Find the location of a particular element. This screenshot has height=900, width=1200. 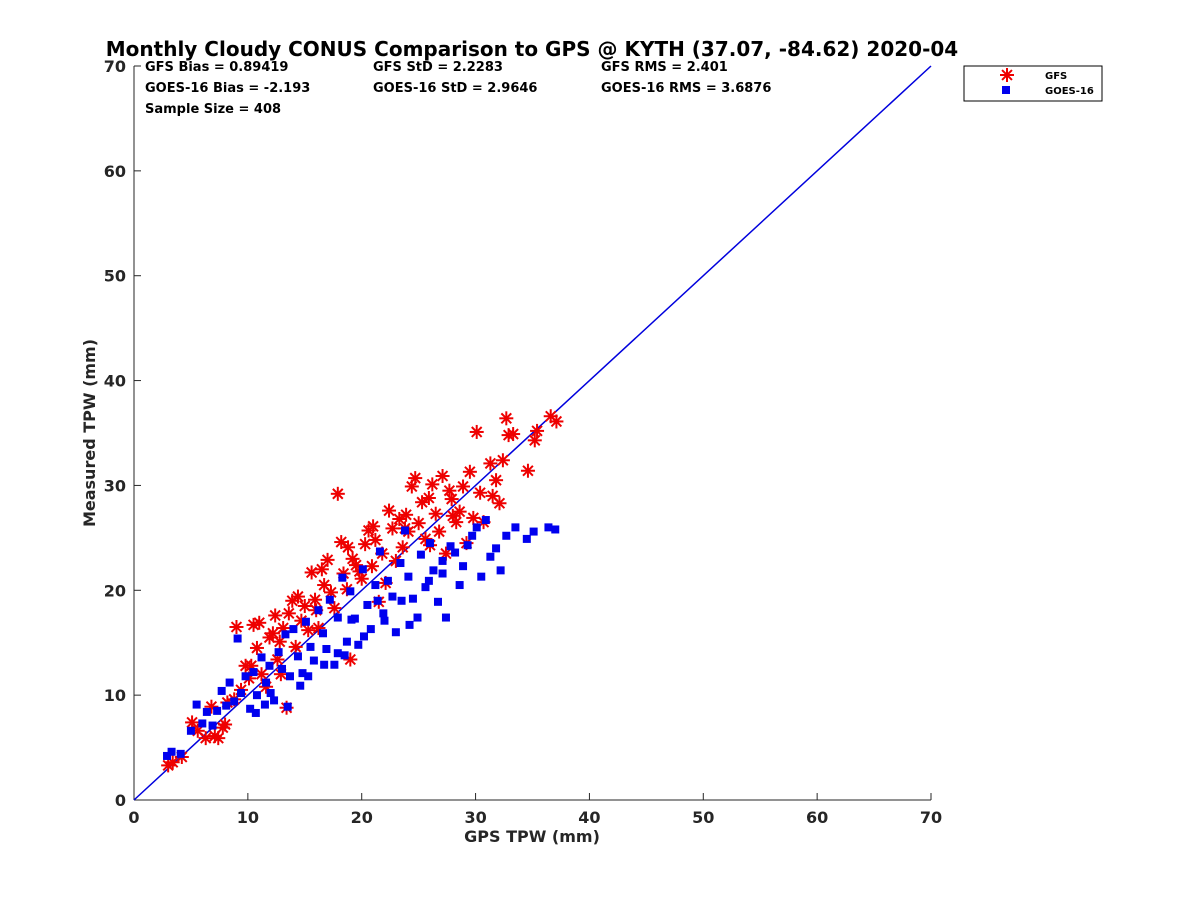

x-tick-label: 60 is located at coordinates (817, 817).